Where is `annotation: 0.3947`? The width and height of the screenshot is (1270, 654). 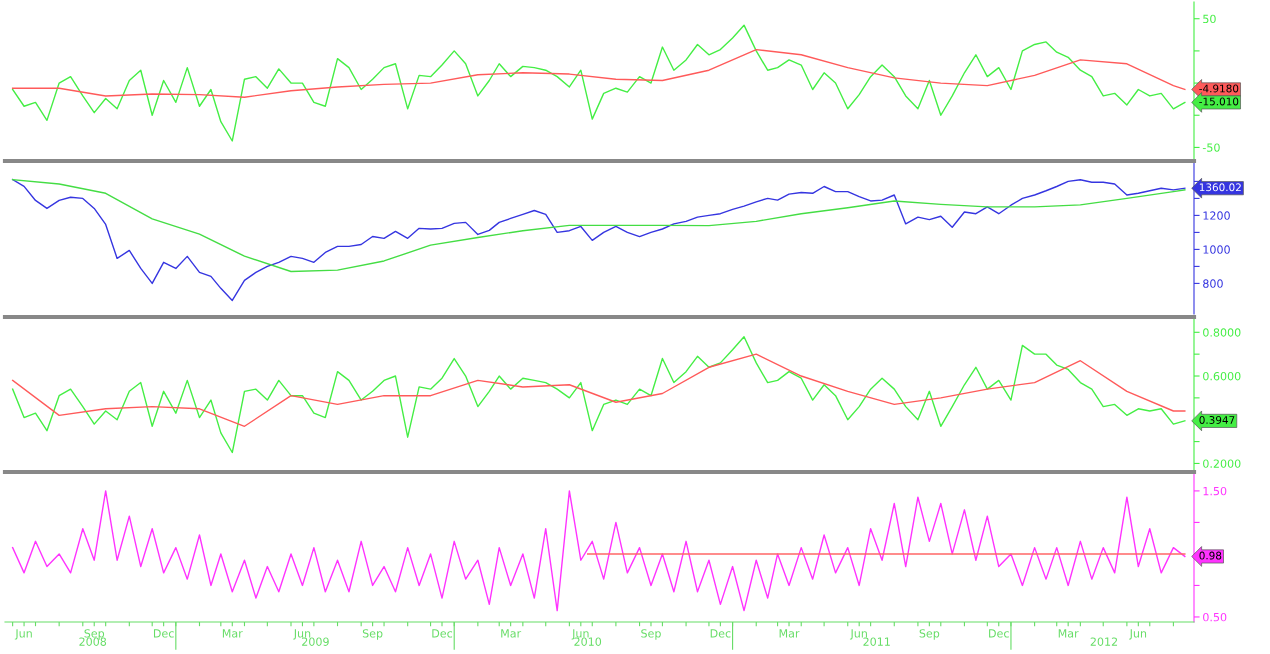
annotation: 0.3947 is located at coordinates (1217, 420).